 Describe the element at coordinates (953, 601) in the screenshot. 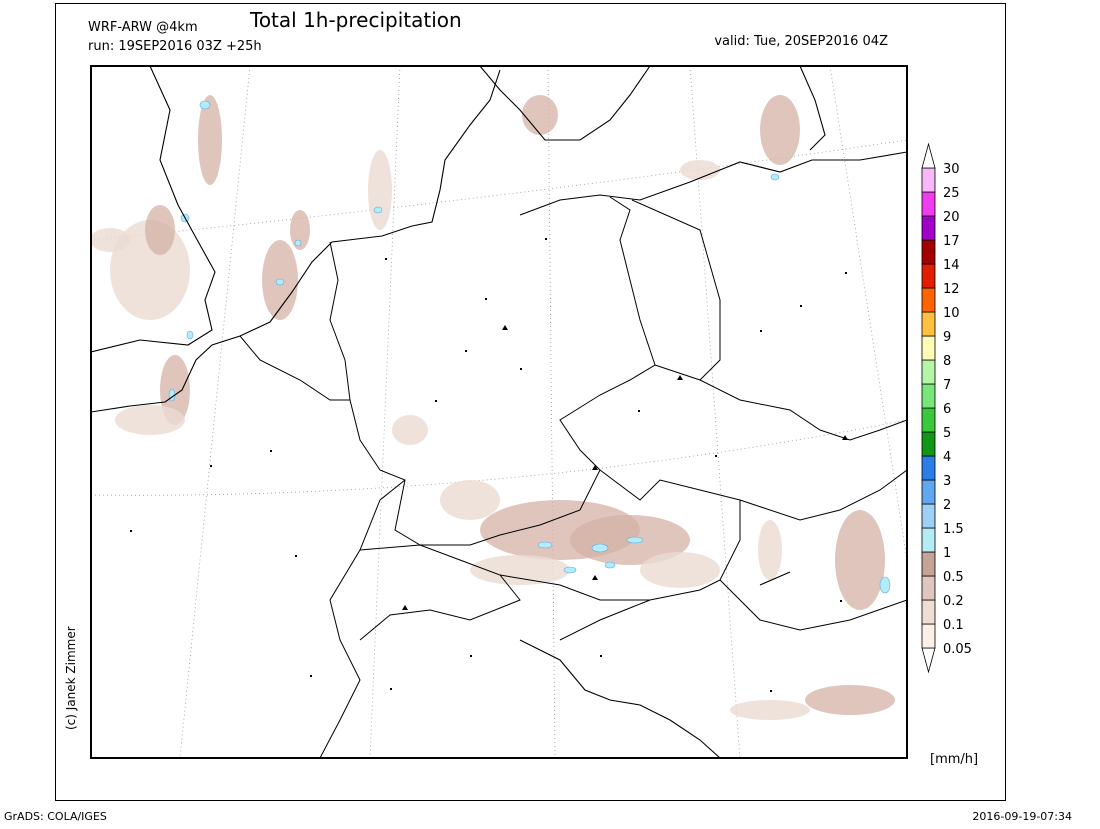

I see `colorbar-label: 0.2` at that location.